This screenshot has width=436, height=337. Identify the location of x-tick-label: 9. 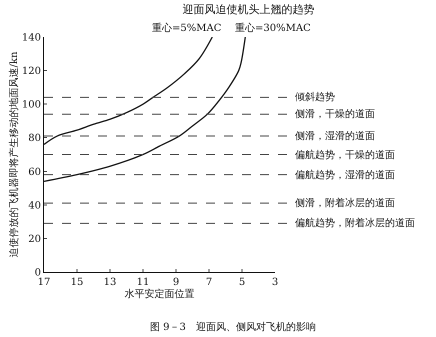
(176, 282).